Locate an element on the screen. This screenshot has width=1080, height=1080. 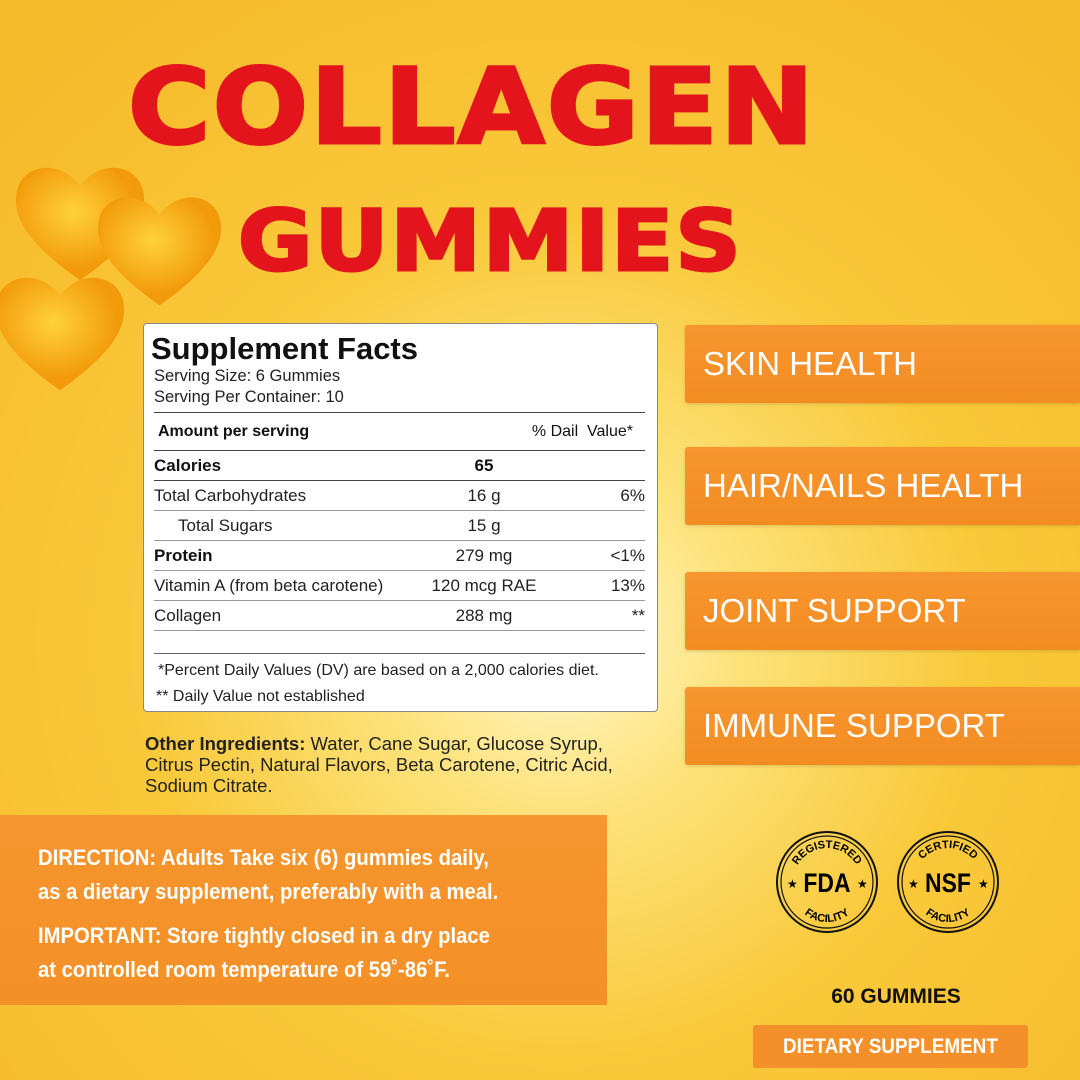
nutrient-name: Total Carbohydrates is located at coordinates (230, 495).